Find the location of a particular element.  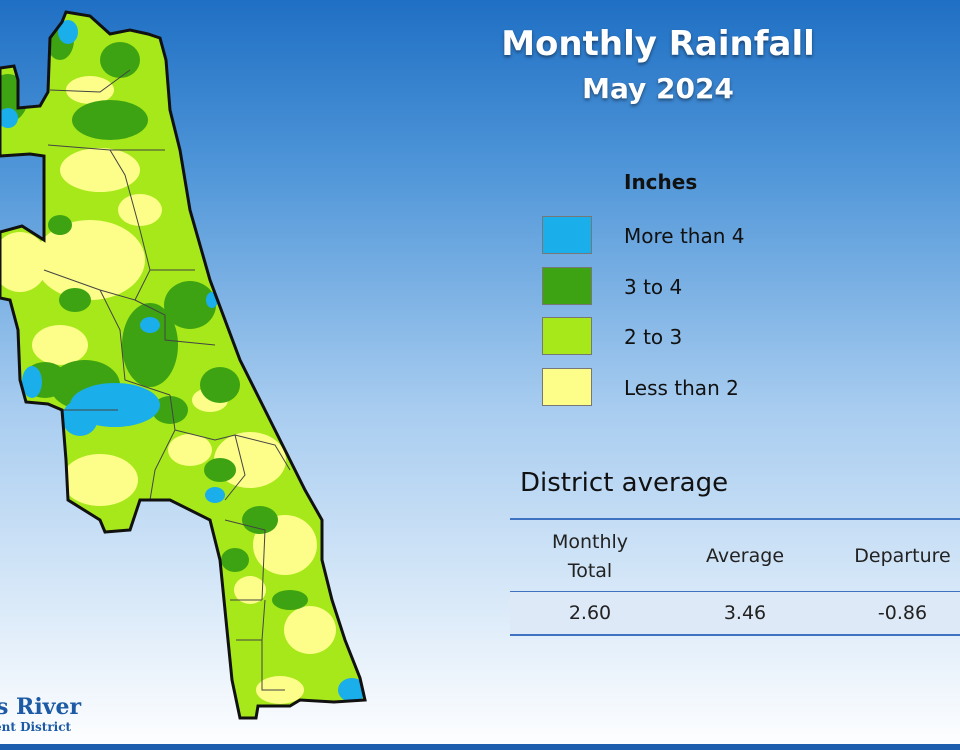

district-average-title: District average is located at coordinates (624, 483).